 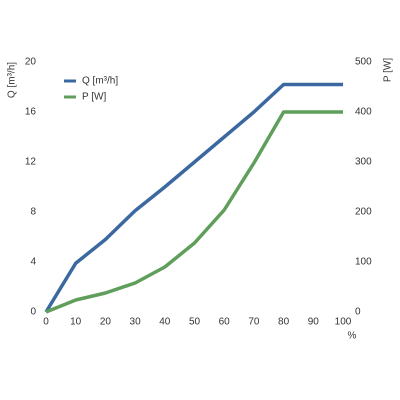 I want to click on y2-tick-label: 0, so click(x=358, y=312).